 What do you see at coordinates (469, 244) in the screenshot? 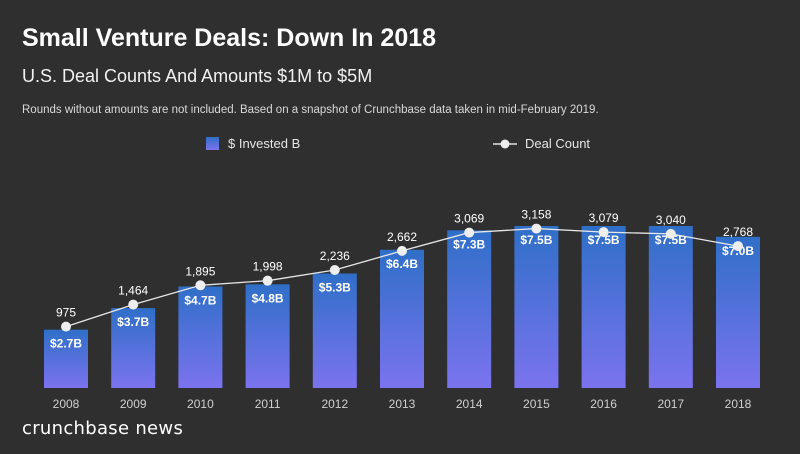
I see `bar-label-2014: $7.3B` at bounding box center [469, 244].